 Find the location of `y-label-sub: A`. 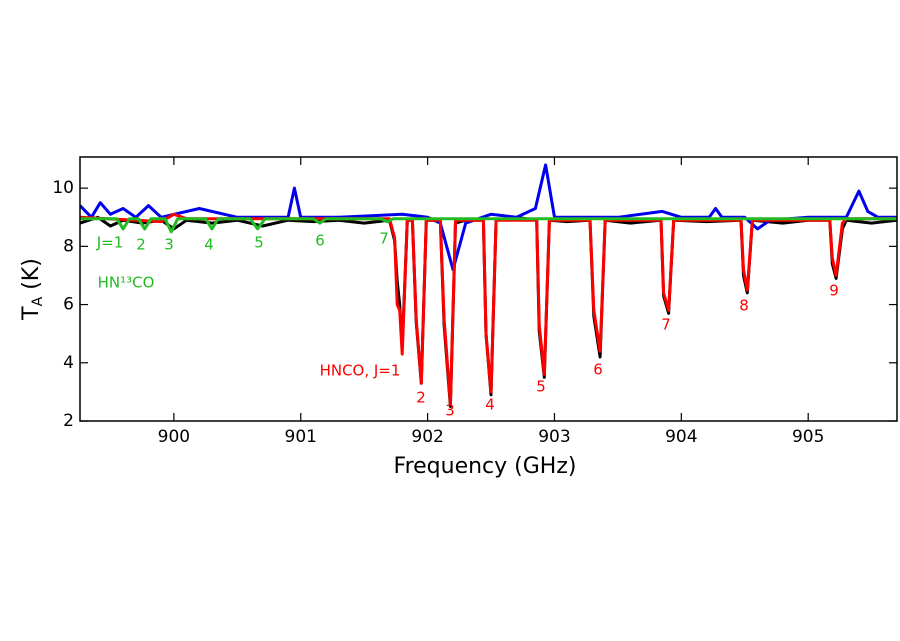

y-label-sub: A is located at coordinates (38, 301).